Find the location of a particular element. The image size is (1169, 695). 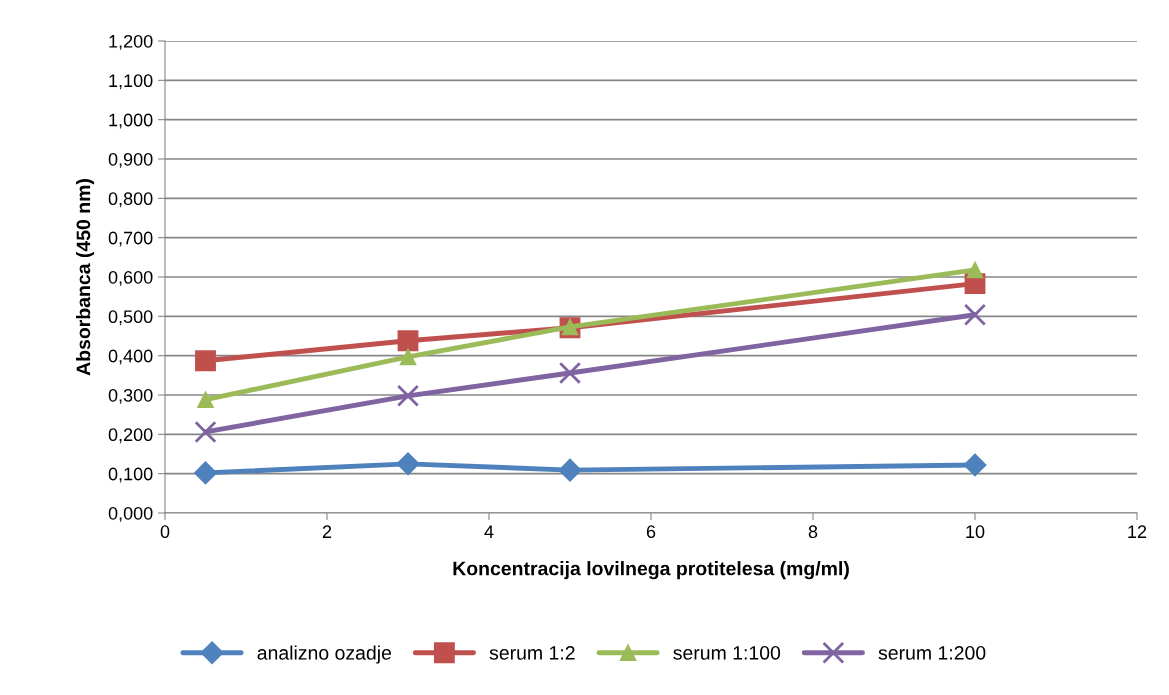

legend-label: analizno ozadje is located at coordinates (324, 654).